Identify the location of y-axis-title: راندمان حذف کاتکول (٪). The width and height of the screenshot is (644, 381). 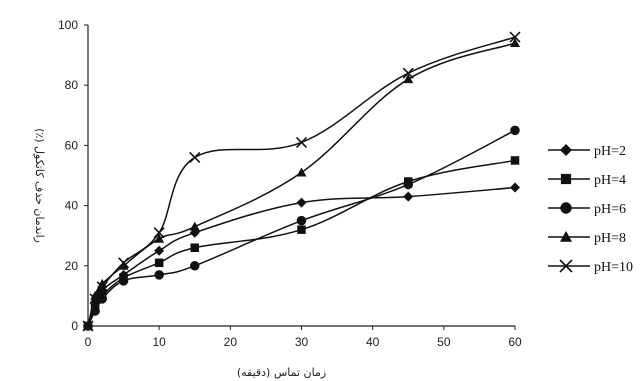
(39, 185).